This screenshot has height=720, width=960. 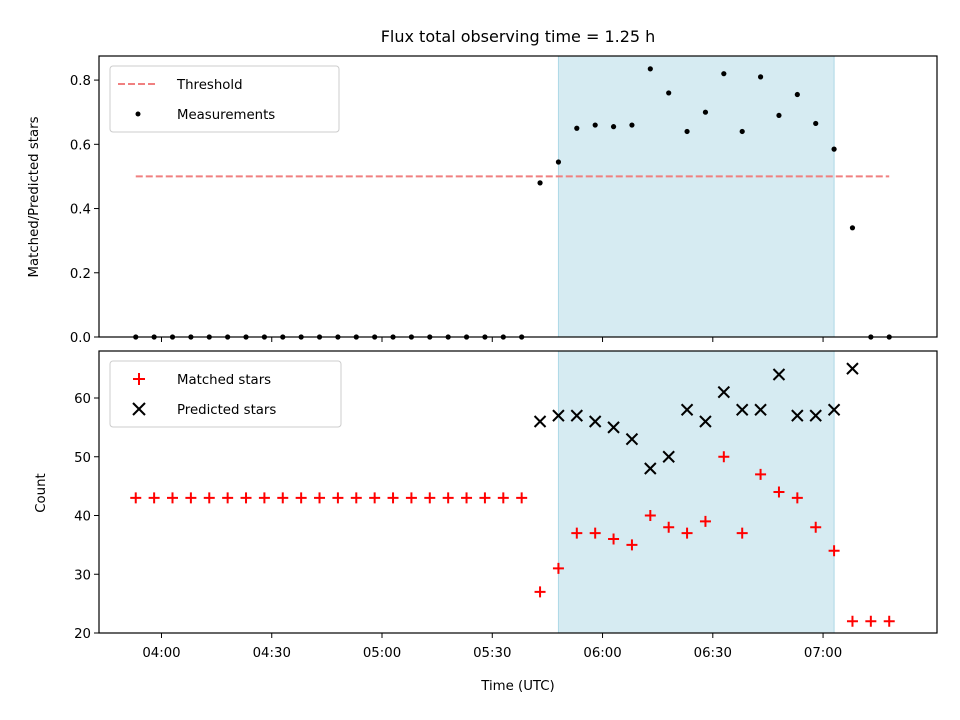 What do you see at coordinates (225, 394) in the screenshot?
I see `bottom-legend-box` at bounding box center [225, 394].